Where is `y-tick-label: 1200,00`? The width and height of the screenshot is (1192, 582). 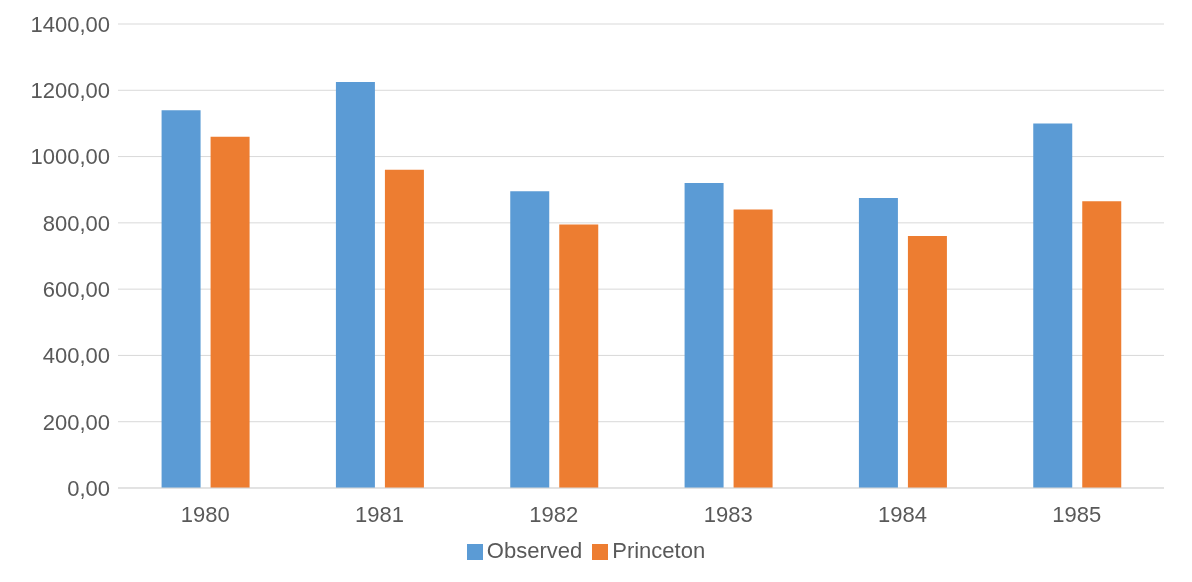
y-tick-label: 1200,00 is located at coordinates (70, 91).